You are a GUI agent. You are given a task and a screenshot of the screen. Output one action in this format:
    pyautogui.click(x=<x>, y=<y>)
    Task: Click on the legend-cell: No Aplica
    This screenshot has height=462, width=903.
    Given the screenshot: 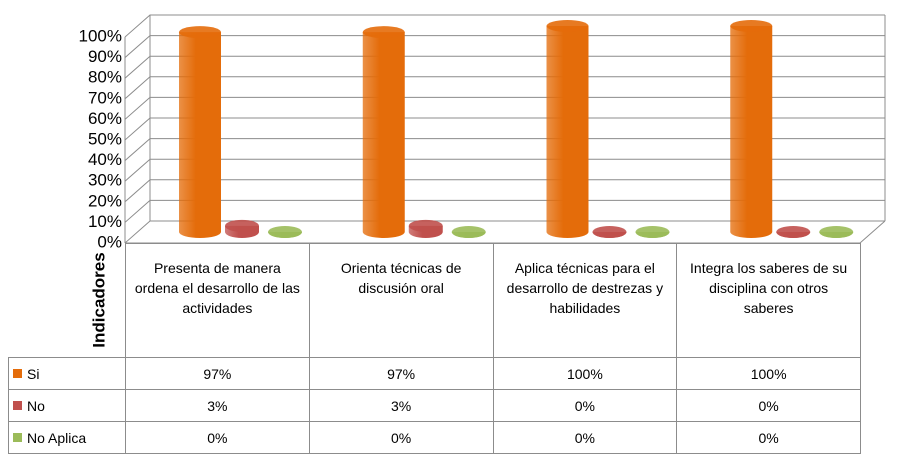 What is the action you would take?
    pyautogui.click(x=67, y=437)
    